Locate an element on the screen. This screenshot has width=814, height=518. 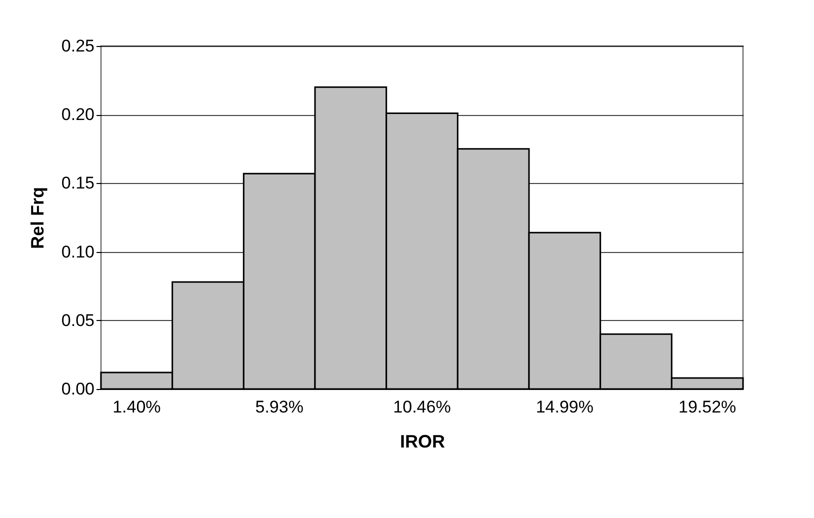
x-tick-label: 1.40% is located at coordinates (136, 407).